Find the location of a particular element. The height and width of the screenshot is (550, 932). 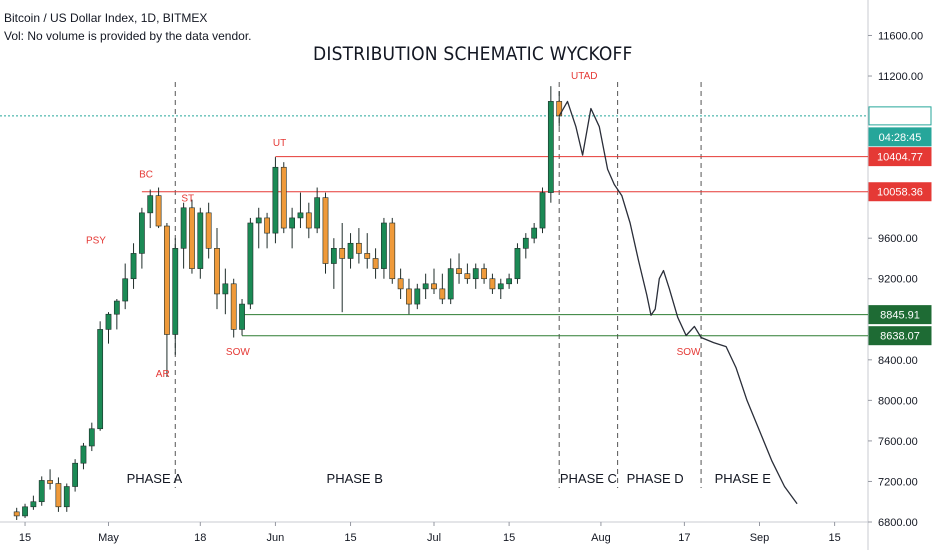

y-tick-label: 11200.00 is located at coordinates (900, 77).